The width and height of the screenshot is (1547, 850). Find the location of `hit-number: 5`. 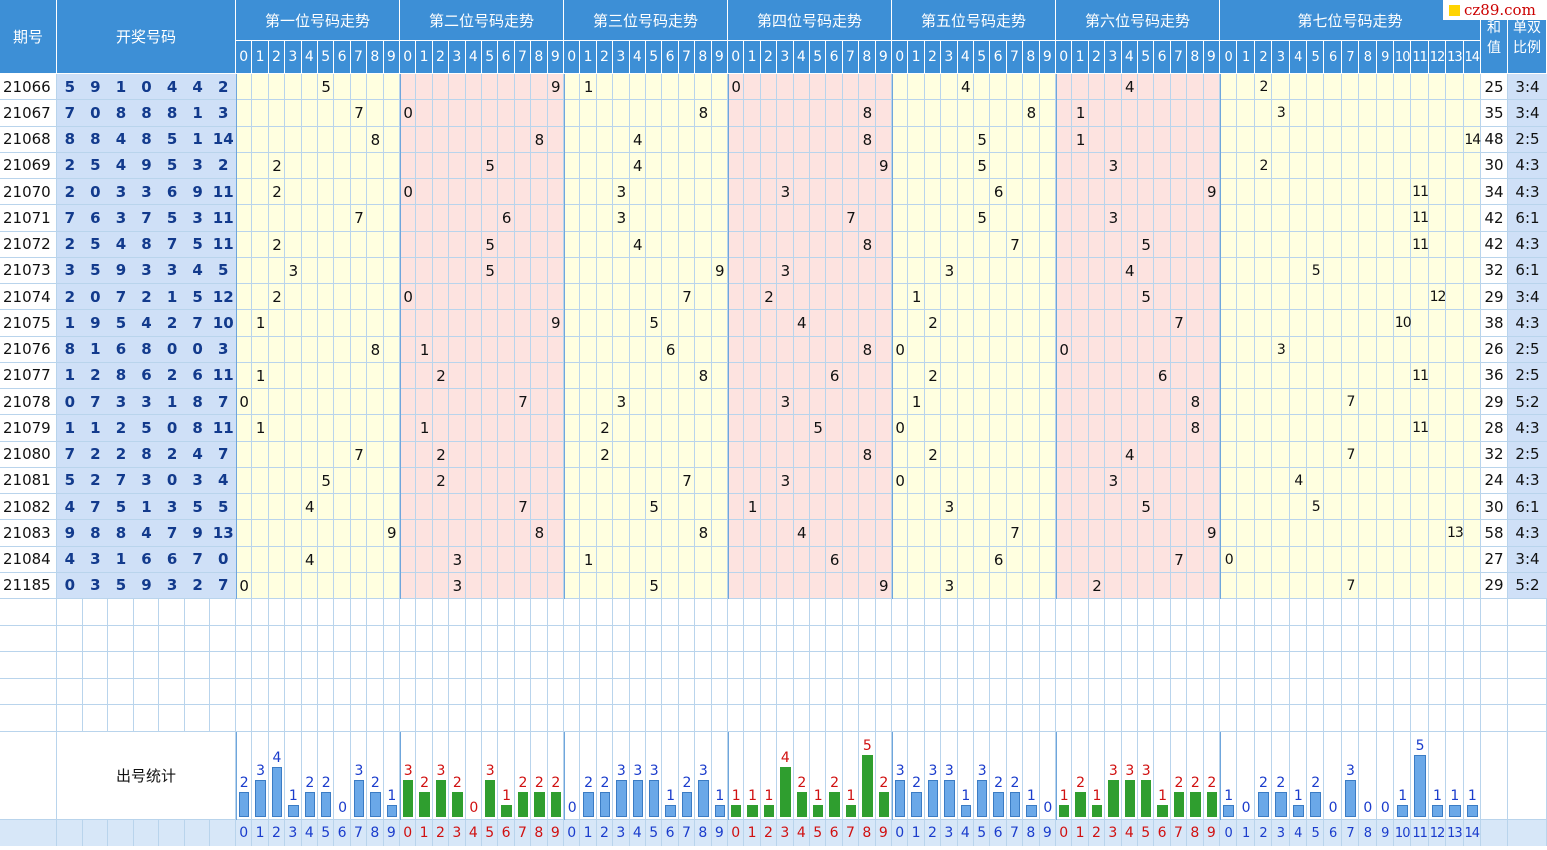

hit-number: 5 is located at coordinates (982, 139).